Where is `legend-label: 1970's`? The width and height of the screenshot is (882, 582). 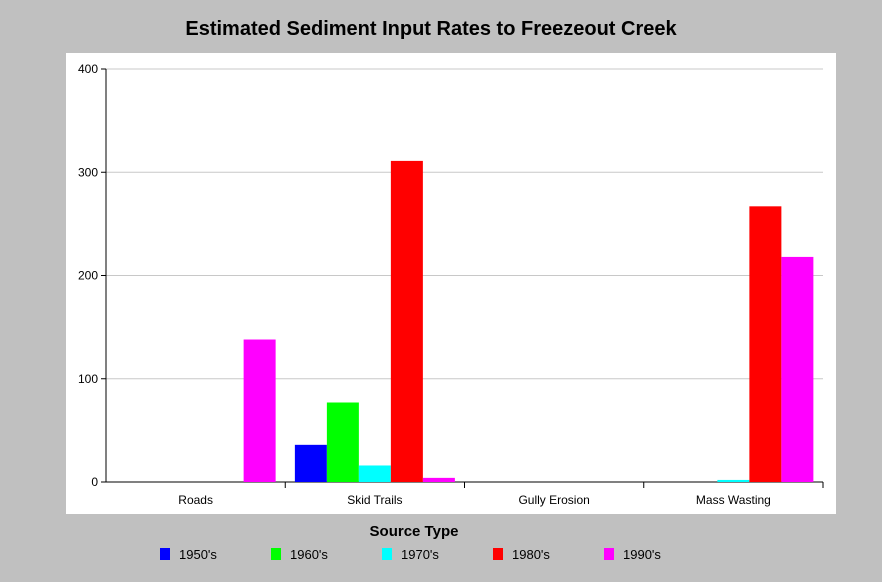 legend-label: 1970's is located at coordinates (420, 554).